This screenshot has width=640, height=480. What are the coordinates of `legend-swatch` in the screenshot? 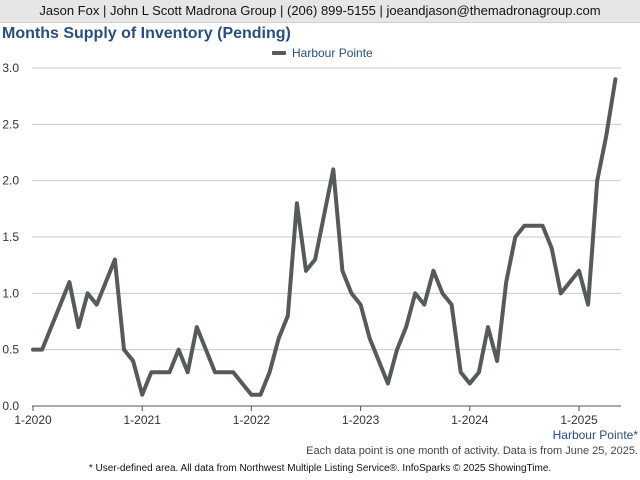 It's located at (279, 53).